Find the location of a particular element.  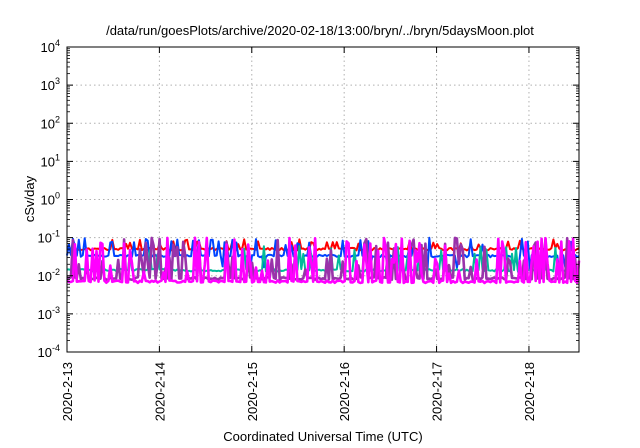

x-tick-label: 2020-2-18 is located at coordinates (529, 391).